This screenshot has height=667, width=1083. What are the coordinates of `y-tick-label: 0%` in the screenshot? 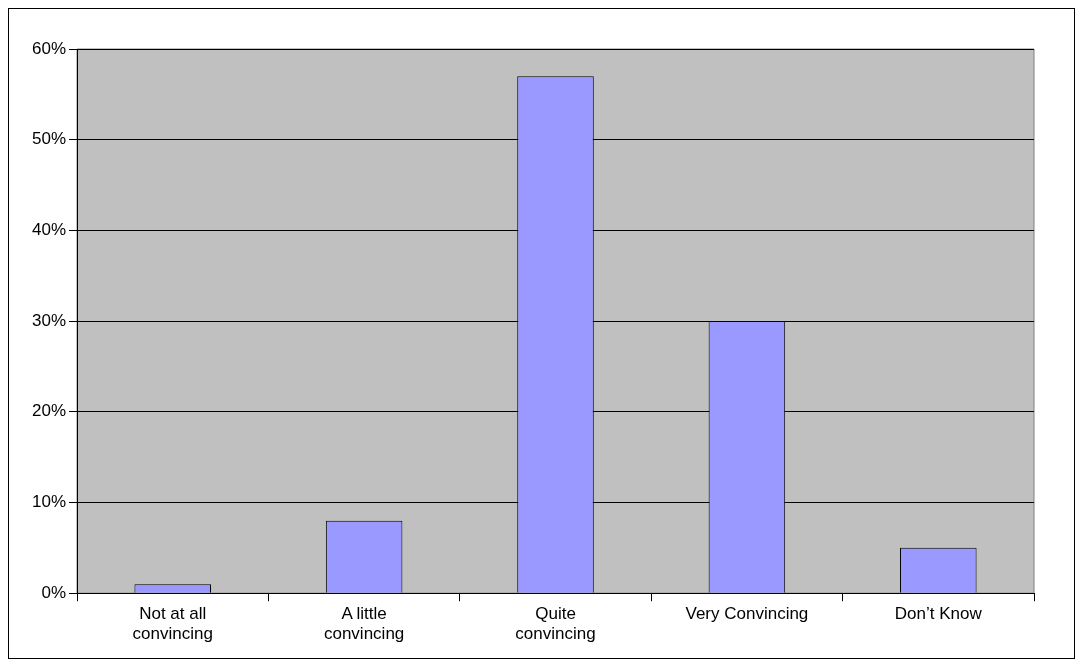 It's located at (54, 592).